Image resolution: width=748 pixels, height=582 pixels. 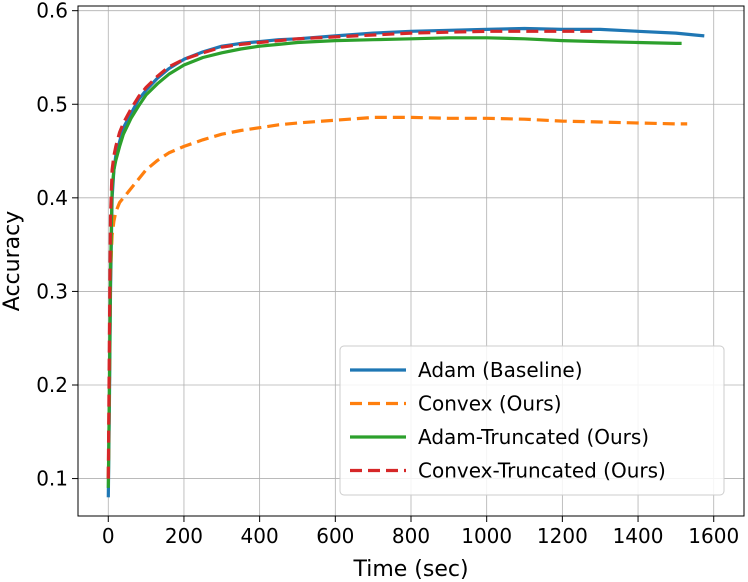 I want to click on x-tick-label: 0, so click(x=108, y=536).